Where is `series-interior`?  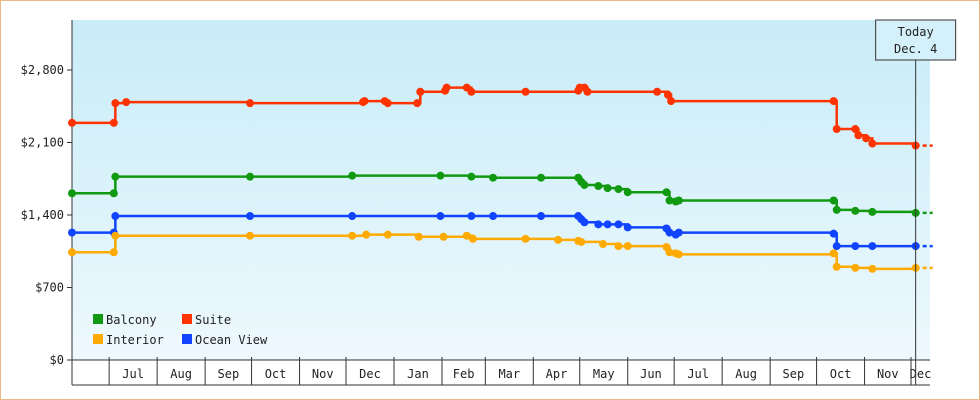
series-interior is located at coordinates (500, 251).